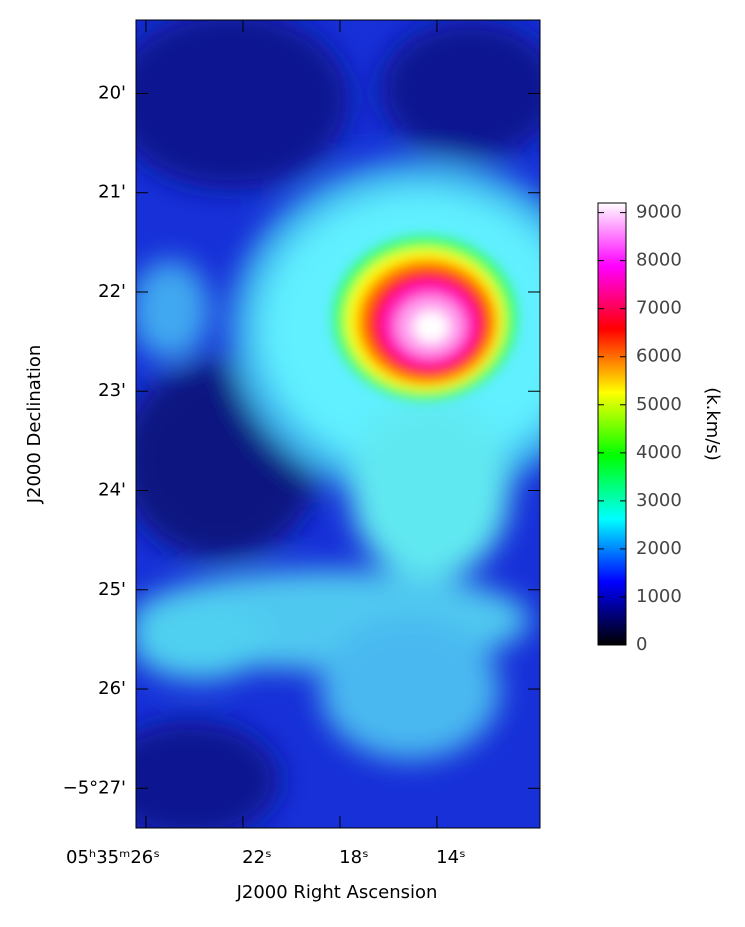 The image size is (745, 927). I want to click on colorbar, so click(612, 424).